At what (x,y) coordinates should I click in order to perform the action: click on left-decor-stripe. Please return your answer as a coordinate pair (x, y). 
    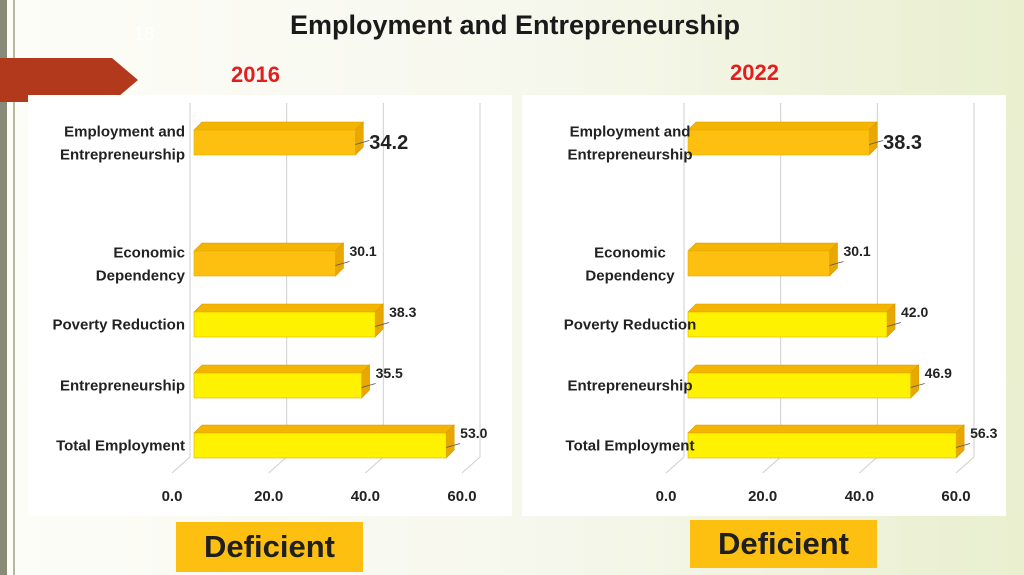
    Looking at the image, I should click on (3, 287).